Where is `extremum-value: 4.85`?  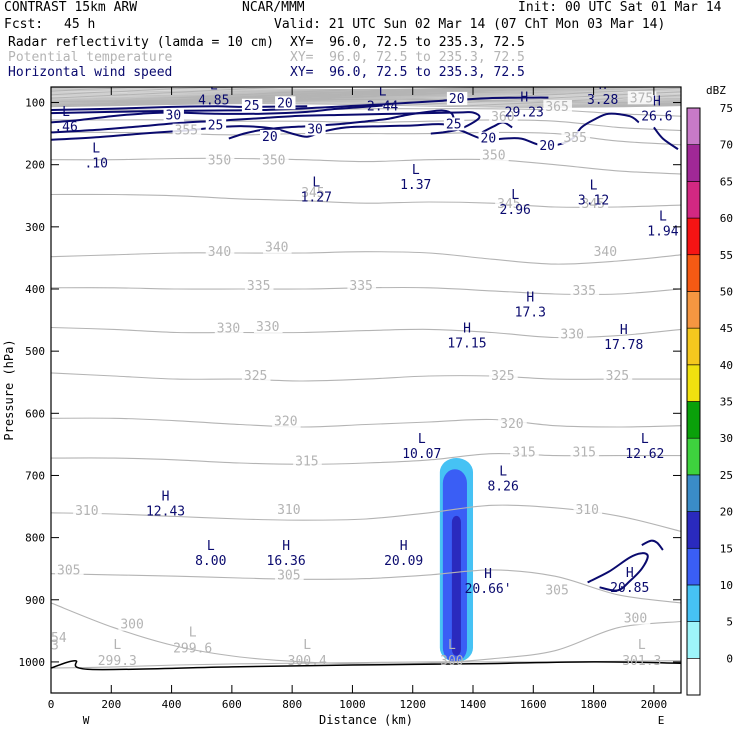
extremum-value: 4.85 is located at coordinates (213, 100).